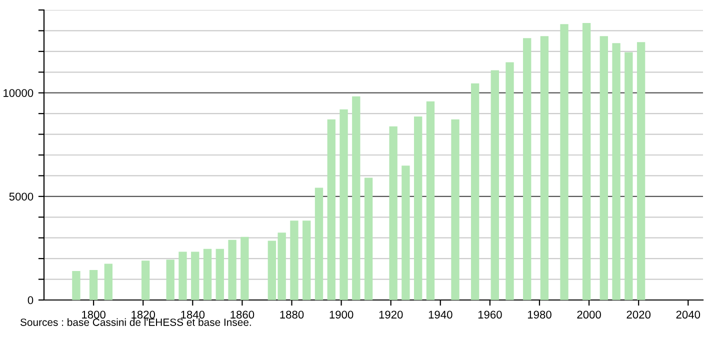 The width and height of the screenshot is (710, 340). What do you see at coordinates (135, 322) in the screenshot?
I see `source-note: Sources : base Cassini de l'EHESS et base Insee.` at bounding box center [135, 322].